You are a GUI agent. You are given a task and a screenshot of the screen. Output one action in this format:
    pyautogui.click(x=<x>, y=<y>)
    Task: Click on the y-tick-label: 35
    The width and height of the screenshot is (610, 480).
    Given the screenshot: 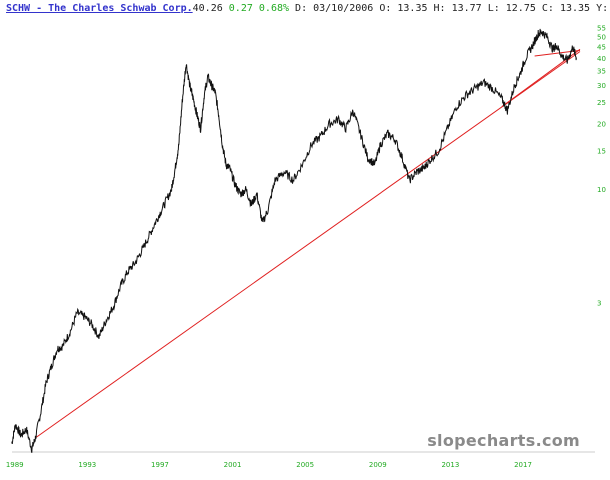 What is the action you would take?
    pyautogui.click(x=601, y=71)
    